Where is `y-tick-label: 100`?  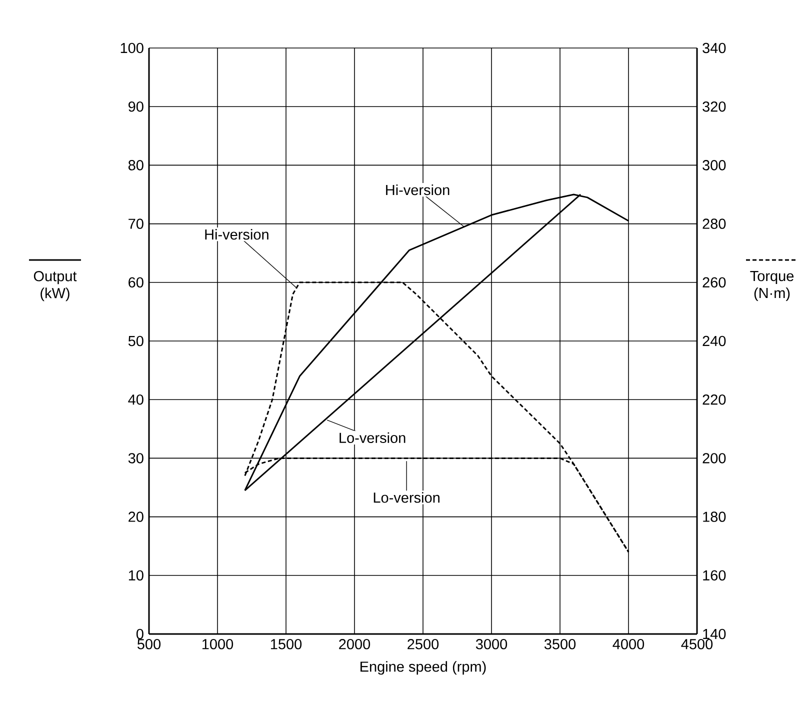
y-tick-label: 100 is located at coordinates (132, 48).